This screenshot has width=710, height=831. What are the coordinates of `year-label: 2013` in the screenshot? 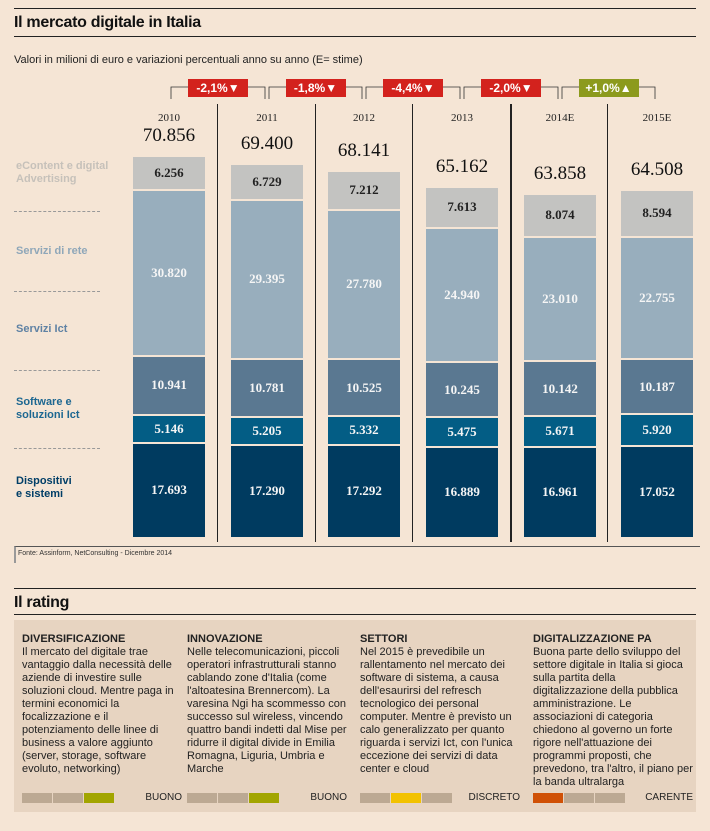 It's located at (462, 118).